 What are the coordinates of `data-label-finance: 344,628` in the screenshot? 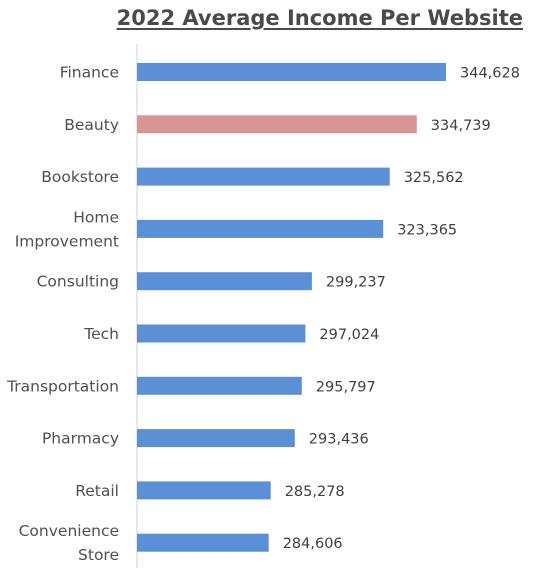 It's located at (490, 74).